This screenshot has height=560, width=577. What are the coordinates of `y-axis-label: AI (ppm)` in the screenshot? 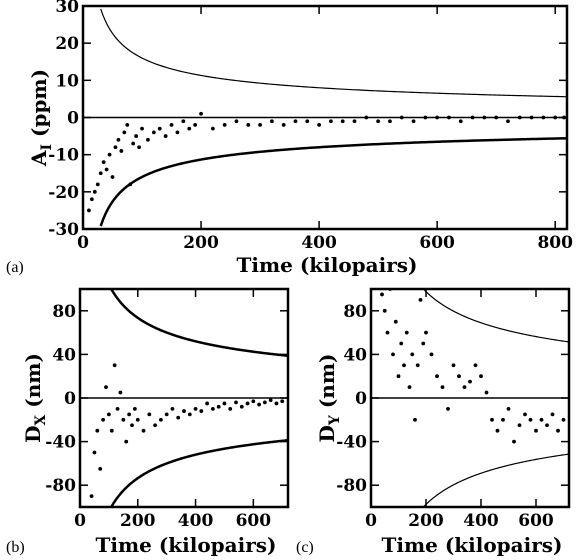 It's located at (41, 118).